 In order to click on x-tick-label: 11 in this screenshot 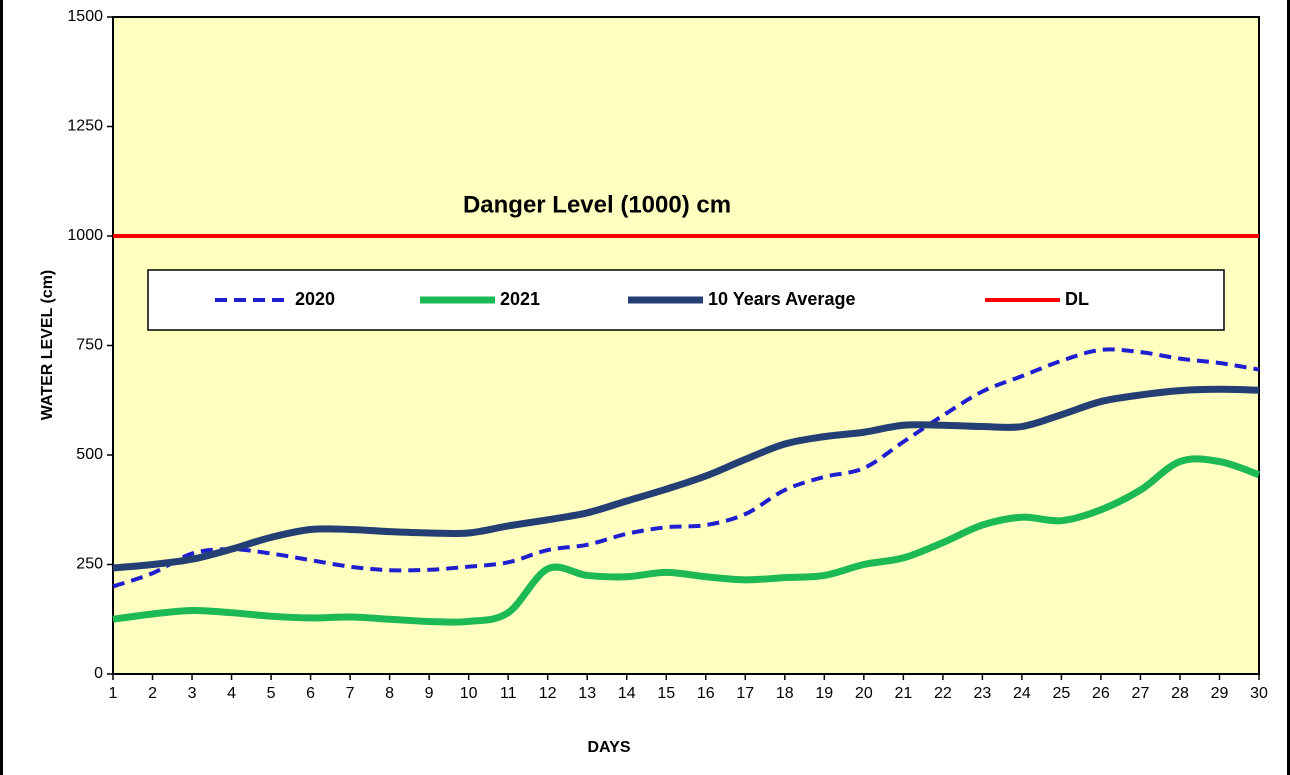, I will do `click(508, 693)`.